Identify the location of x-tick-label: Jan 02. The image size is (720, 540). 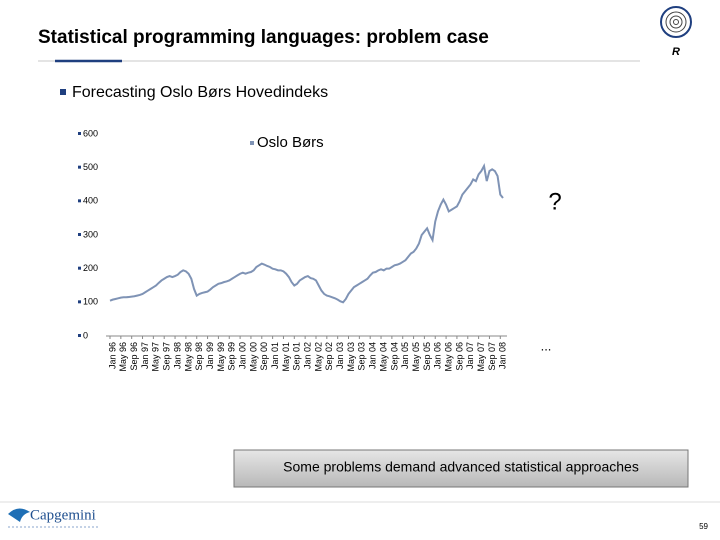
(308, 355).